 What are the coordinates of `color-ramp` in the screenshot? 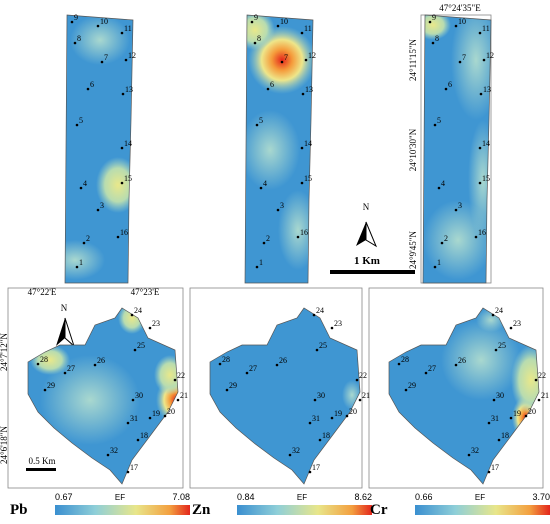 It's located at (304, 510).